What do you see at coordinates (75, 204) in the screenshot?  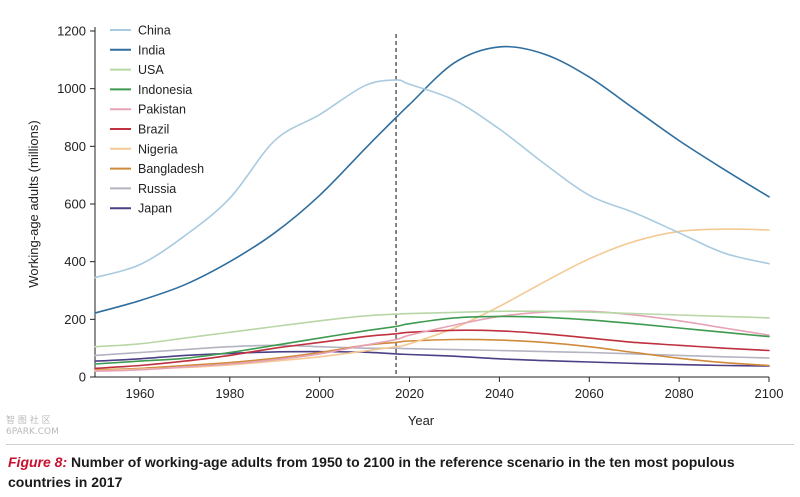 I see `y-tick-label: 600` at bounding box center [75, 204].